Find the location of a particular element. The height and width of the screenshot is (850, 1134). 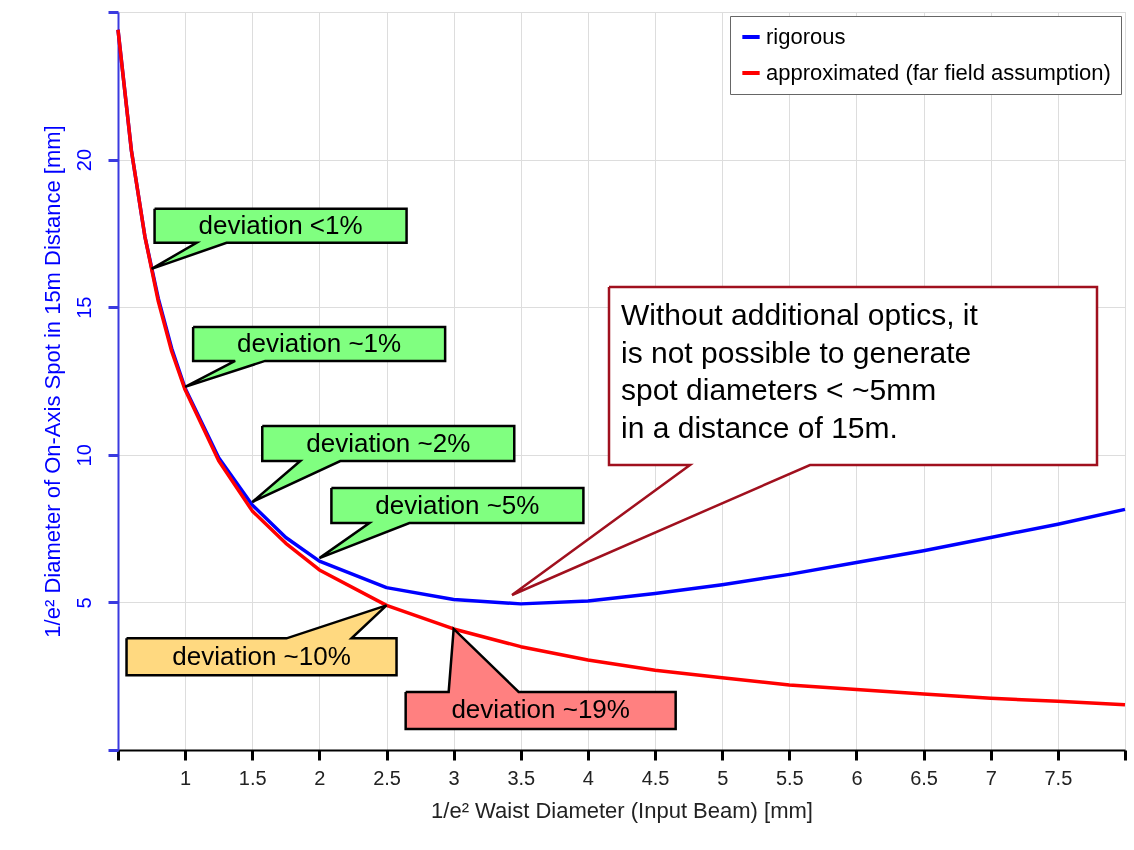

x-tick-label: 4 is located at coordinates (588, 777).